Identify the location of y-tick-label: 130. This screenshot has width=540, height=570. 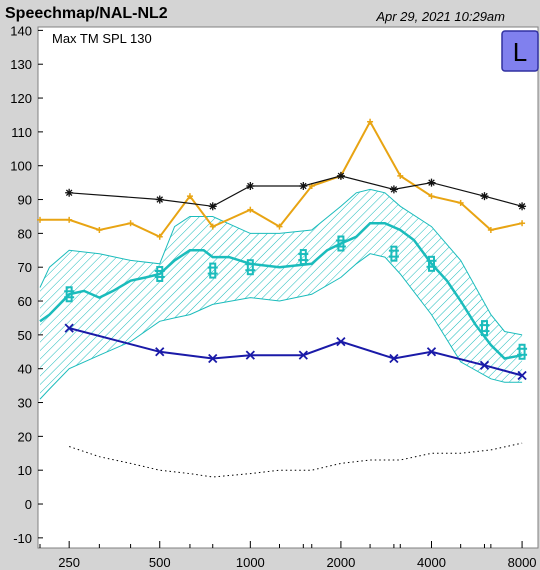
(21, 64).